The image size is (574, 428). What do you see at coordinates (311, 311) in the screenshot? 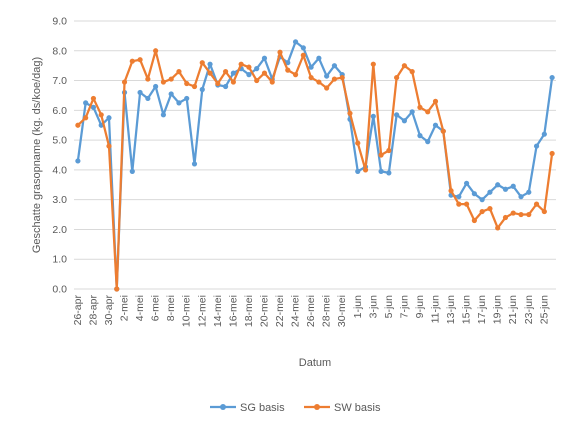
I see `x-tick-label: 26-mei` at bounding box center [311, 311].